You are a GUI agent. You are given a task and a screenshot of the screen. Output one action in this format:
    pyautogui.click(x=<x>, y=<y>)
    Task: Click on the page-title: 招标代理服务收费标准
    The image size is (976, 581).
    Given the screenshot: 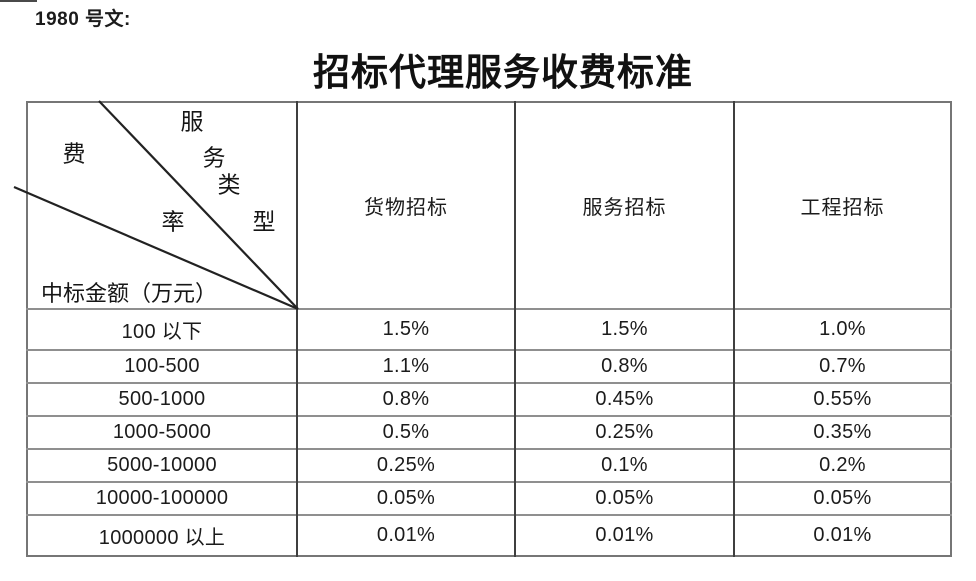 What is the action you would take?
    pyautogui.click(x=503, y=73)
    